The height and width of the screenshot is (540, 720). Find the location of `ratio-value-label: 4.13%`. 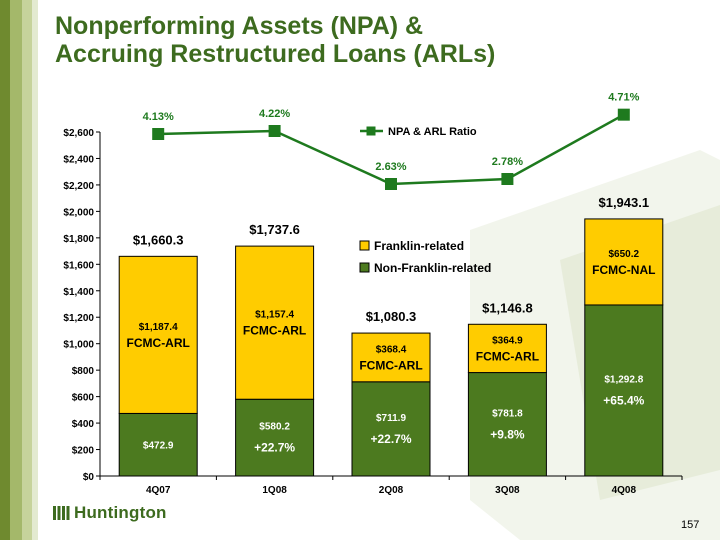

ratio-value-label: 4.13% is located at coordinates (158, 117).